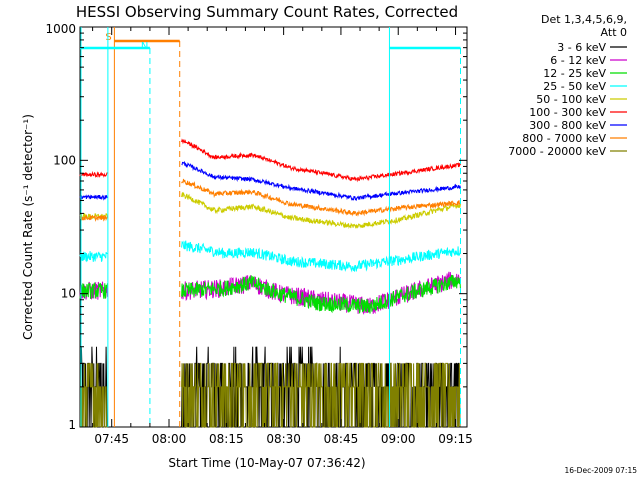  What do you see at coordinates (169, 439) in the screenshot?
I see `x-tick-label: 08:00` at bounding box center [169, 439].